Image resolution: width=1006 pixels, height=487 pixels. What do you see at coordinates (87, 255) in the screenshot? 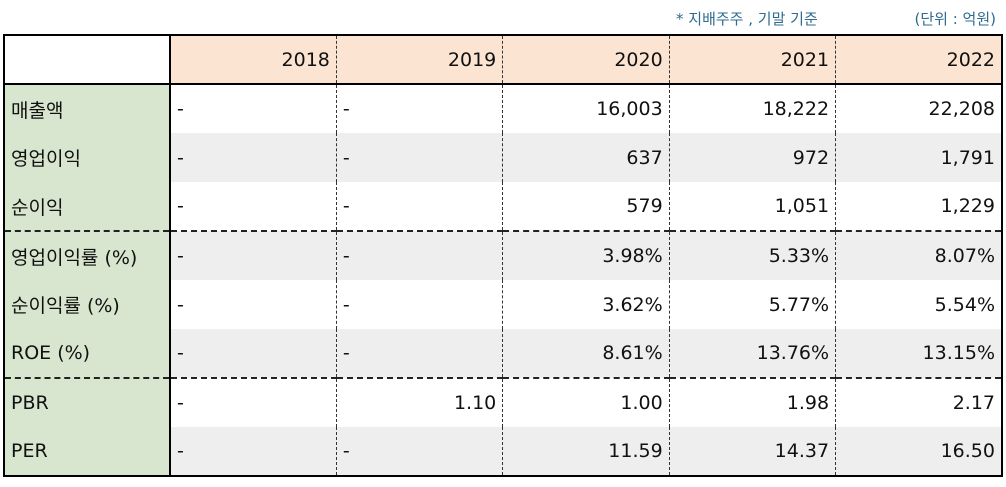
I see `row-label: 영업이익률 (%)` at bounding box center [87, 255].